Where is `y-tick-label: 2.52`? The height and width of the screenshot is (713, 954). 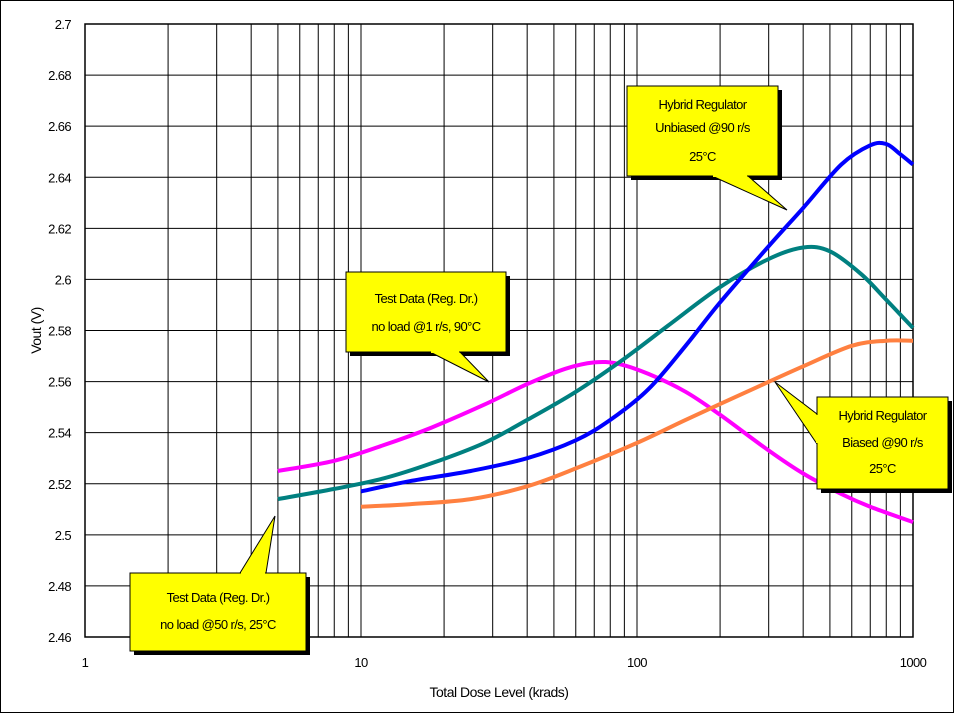 y-tick-label: 2.52 is located at coordinates (59, 484).